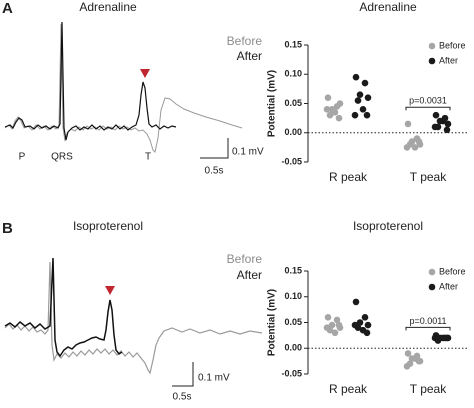  What do you see at coordinates (7, 228) in the screenshot?
I see `panel-label: B` at bounding box center [7, 228].